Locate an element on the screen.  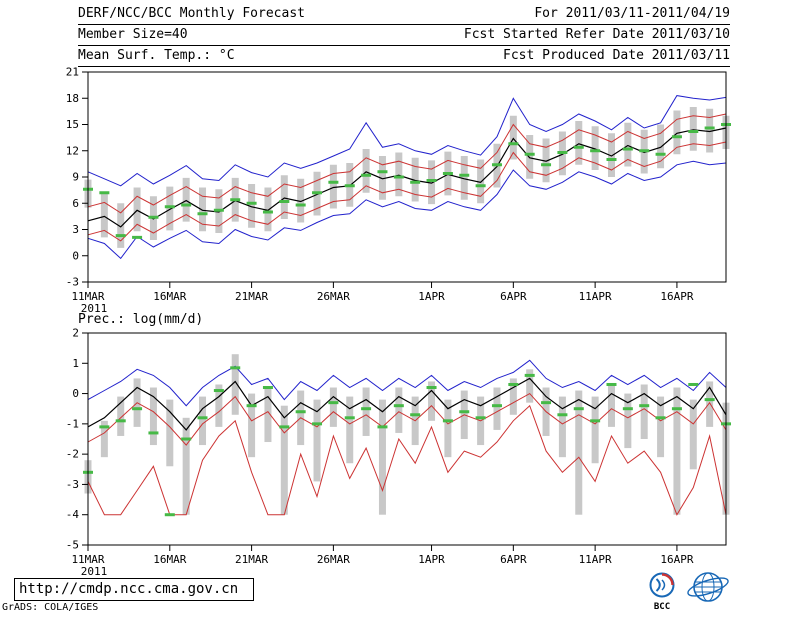
x-tick-label: 6APR is located at coordinates (513, 296).